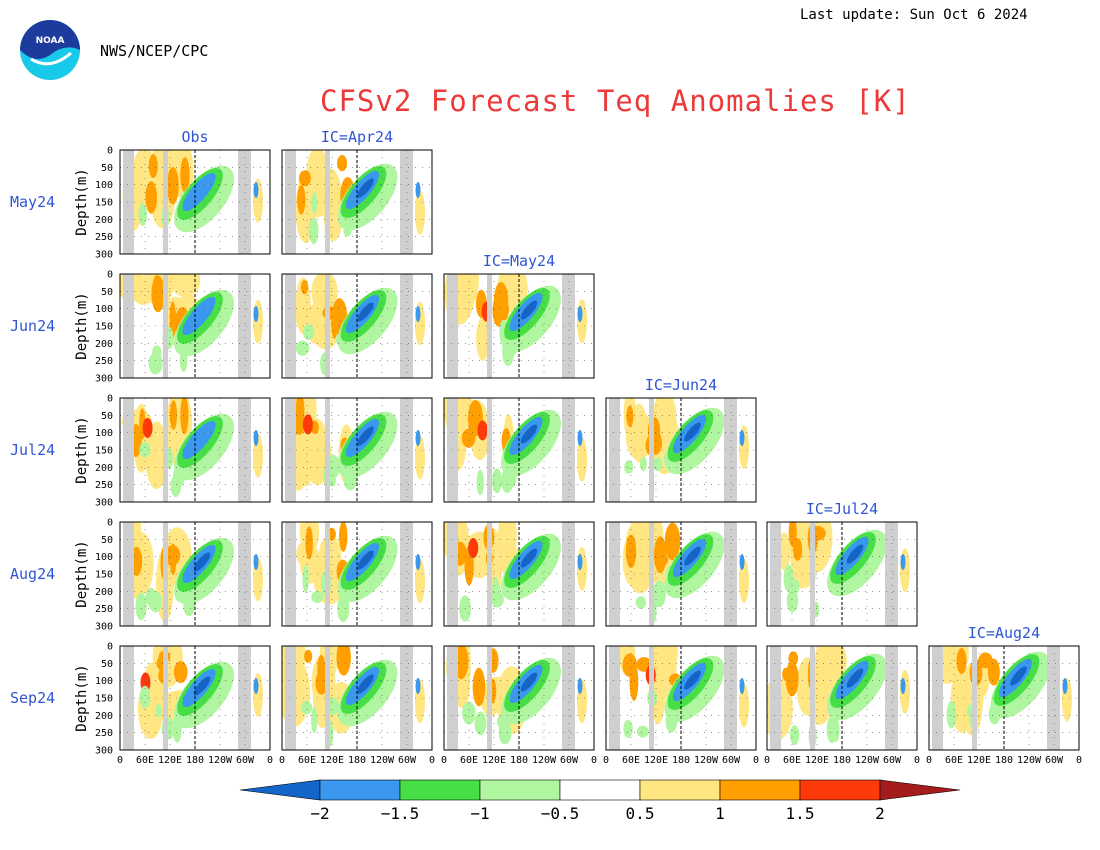 Image resolution: width=1100 pixels, height=850 pixels. I want to click on row-label-2: Jul24, so click(32, 450).